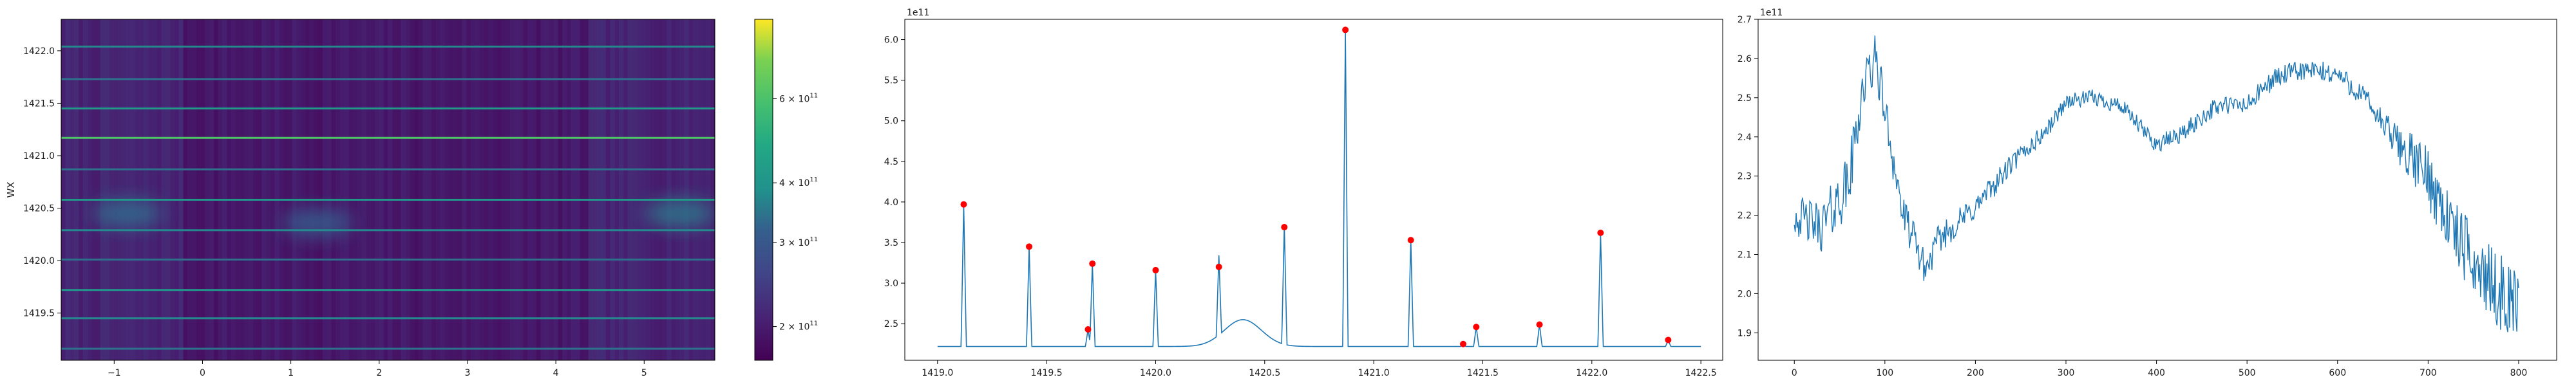 Image resolution: width=2576 pixels, height=386 pixels. Describe the element at coordinates (1047, 373) in the screenshot. I see `peaks-xtick-label: 1419.5` at that location.